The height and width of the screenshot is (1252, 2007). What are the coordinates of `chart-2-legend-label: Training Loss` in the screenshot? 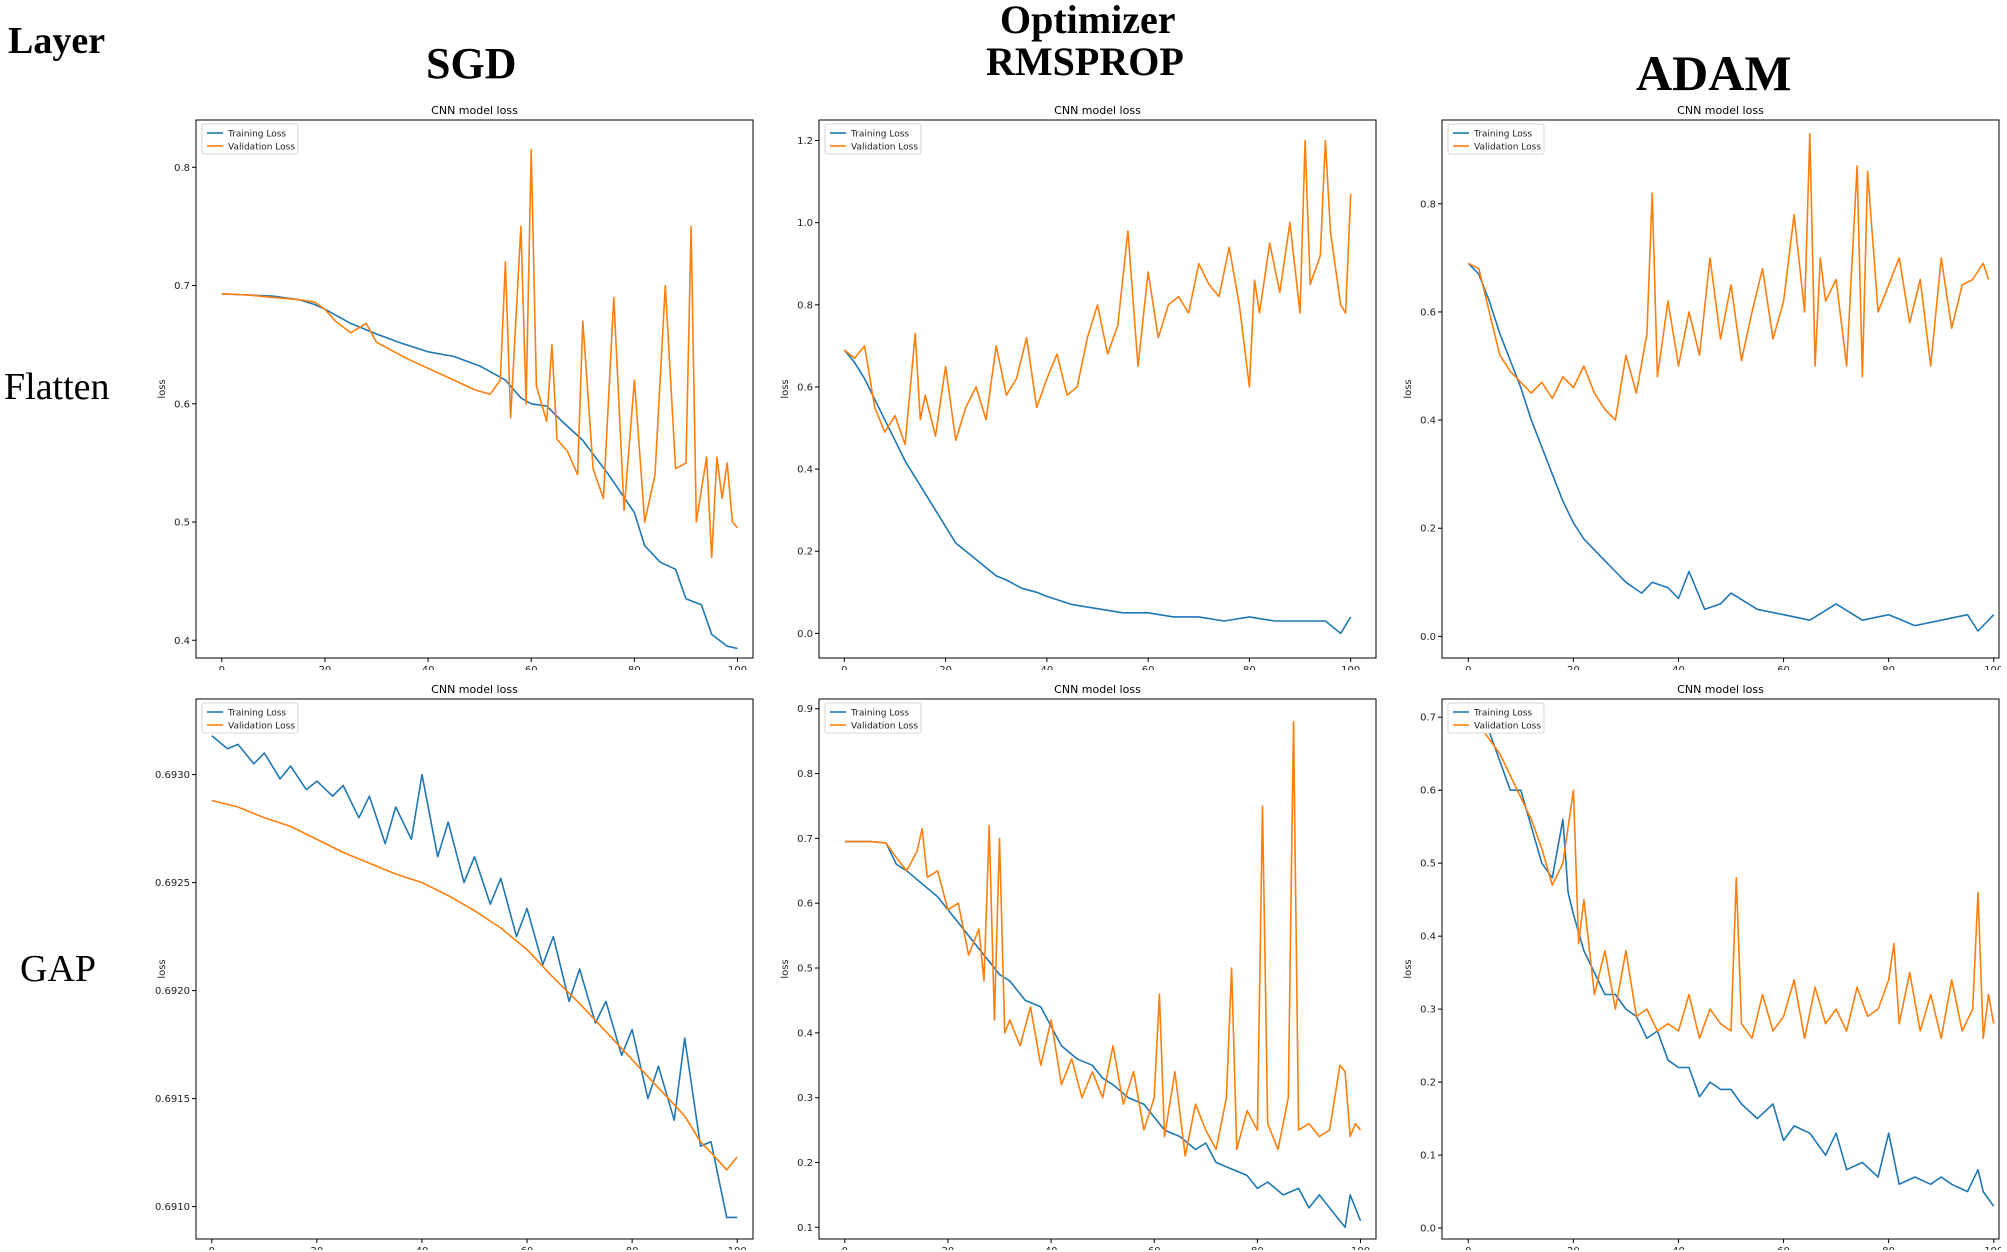 It's located at (1502, 135).